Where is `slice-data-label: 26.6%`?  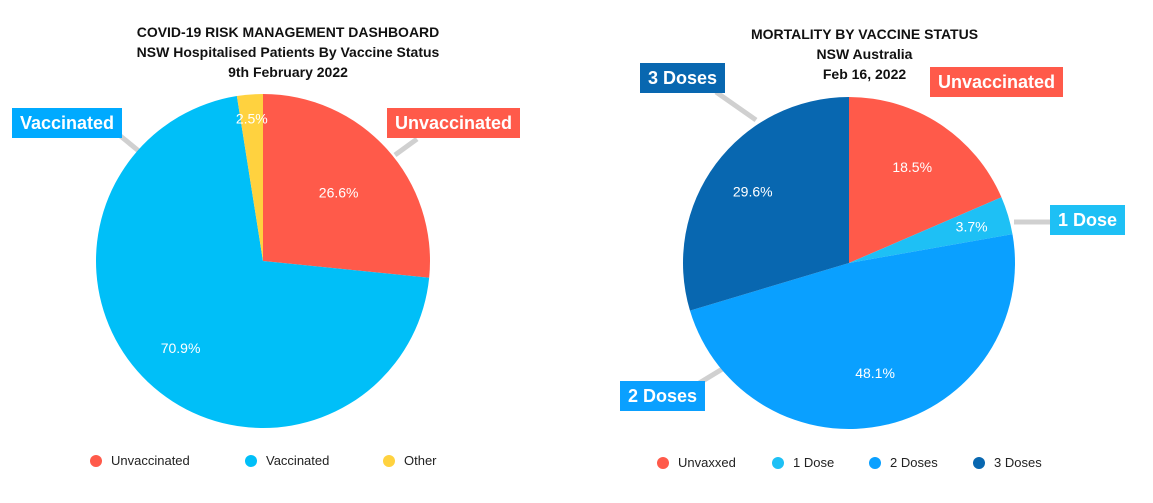 slice-data-label: 26.6% is located at coordinates (339, 193).